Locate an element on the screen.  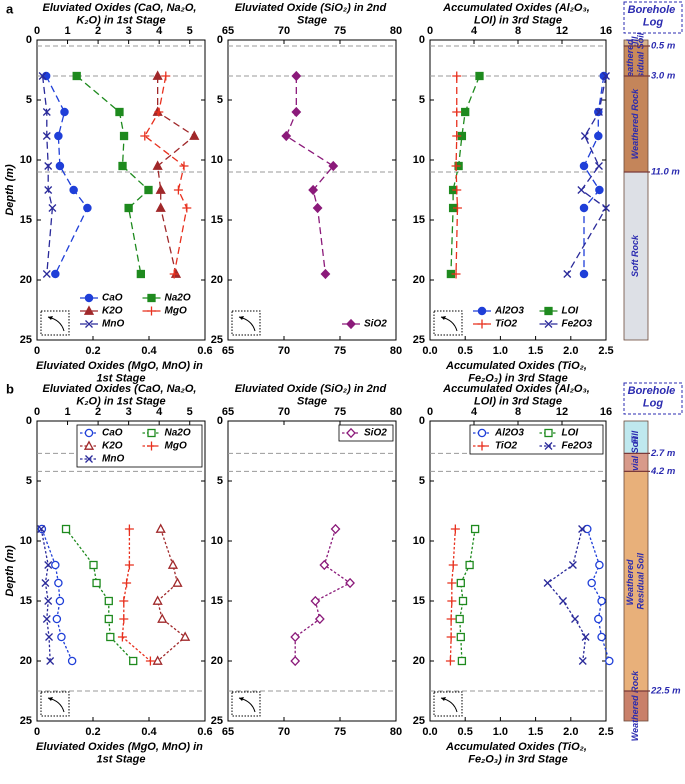
x2-tick-label: 65 is located at coordinates (228, 31).